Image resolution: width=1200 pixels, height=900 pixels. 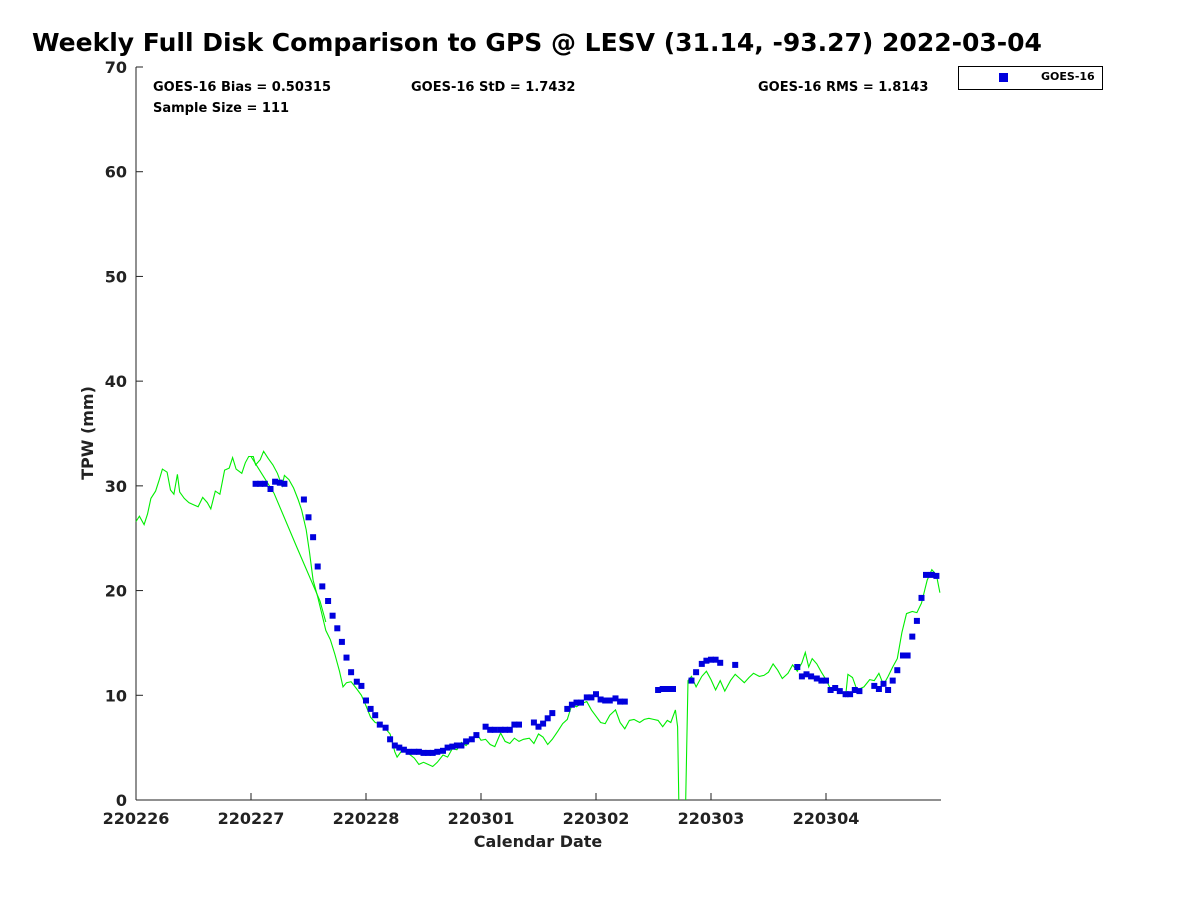 I want to click on y-tick-label: 30, so click(x=116, y=486).